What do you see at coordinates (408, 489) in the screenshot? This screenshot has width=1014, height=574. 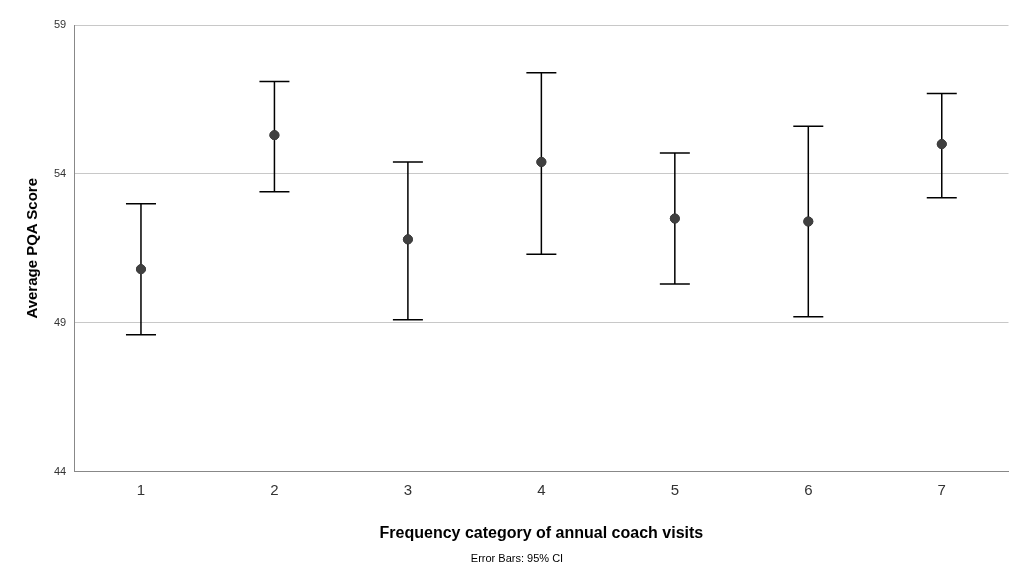 I see `x-tick-label: 3` at bounding box center [408, 489].